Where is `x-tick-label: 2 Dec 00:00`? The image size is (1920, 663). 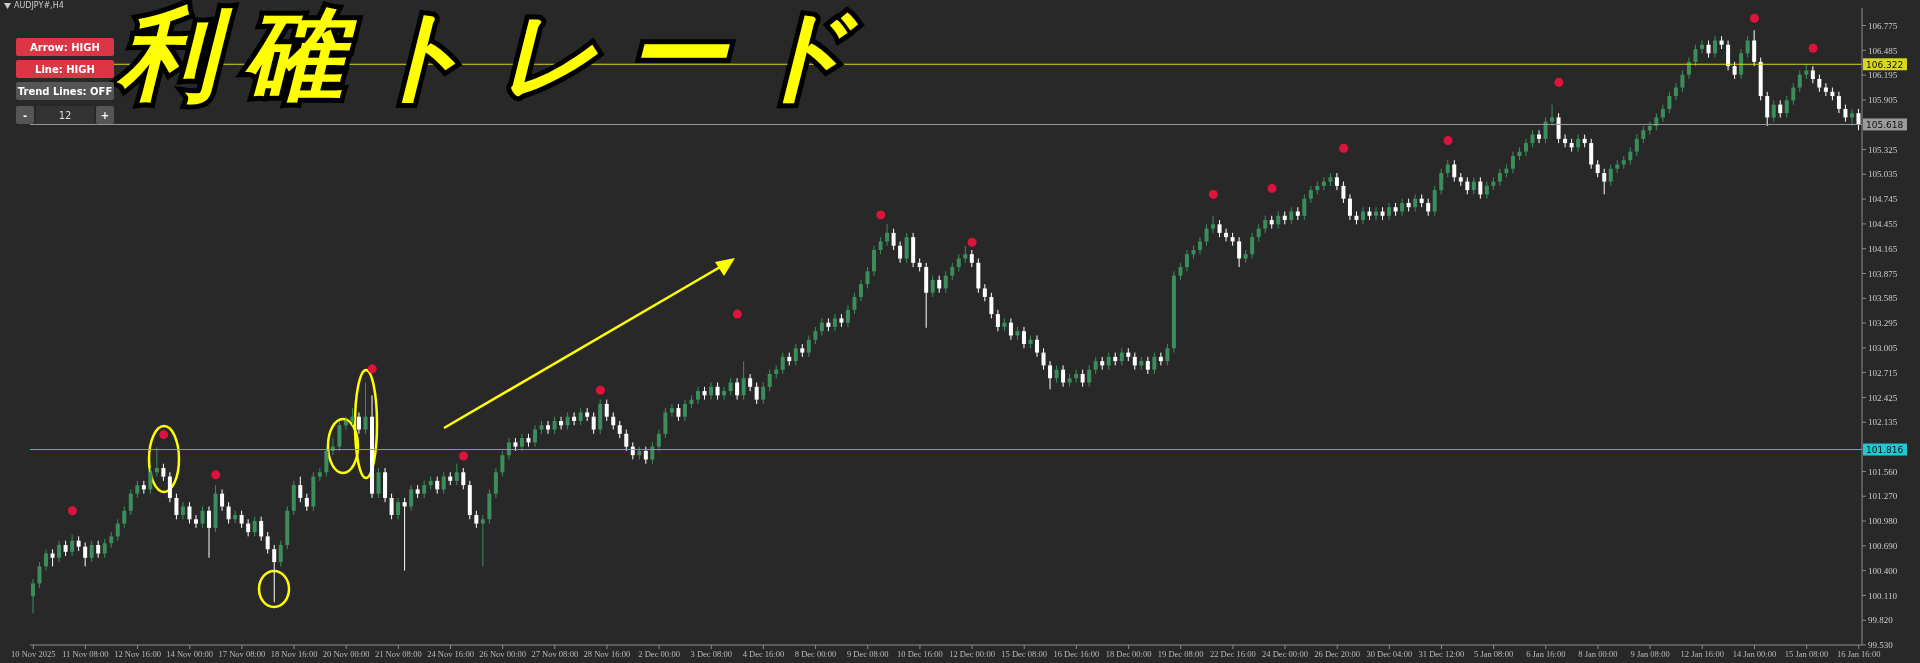
x-tick-label: 2 Dec 00:00 is located at coordinates (659, 654).